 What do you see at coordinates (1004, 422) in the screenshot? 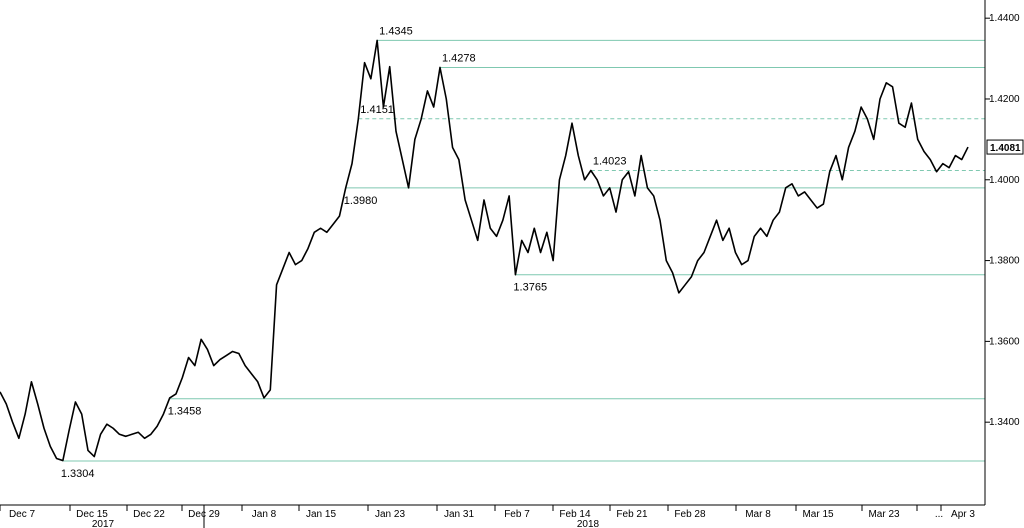
I see `y-tick-label-0: 1.3400` at bounding box center [1004, 422].